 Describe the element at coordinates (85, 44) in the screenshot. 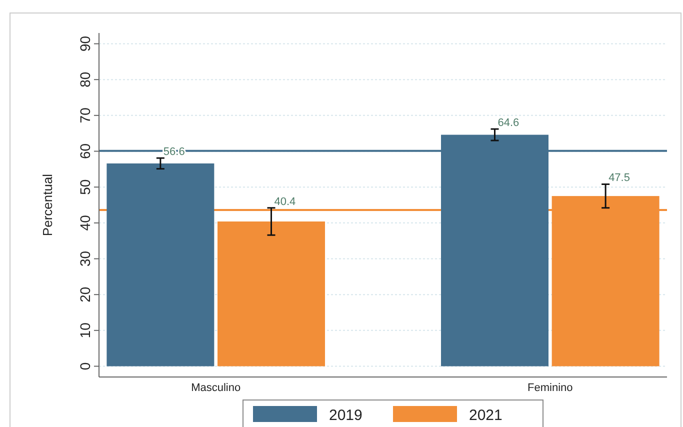

I see `y-tick-label: 90` at that location.